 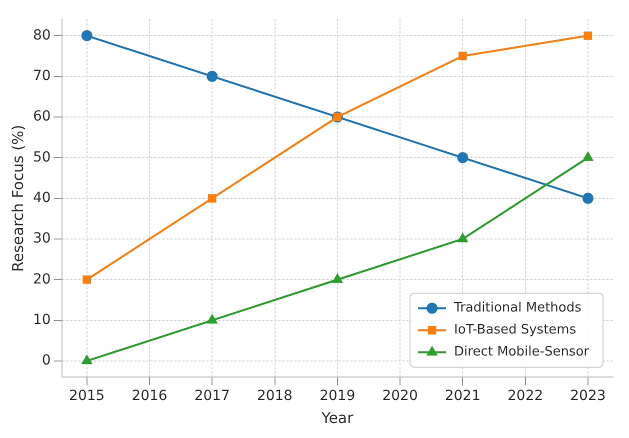 What do you see at coordinates (41, 116) in the screenshot?
I see `y-tick-label: 60` at bounding box center [41, 116].